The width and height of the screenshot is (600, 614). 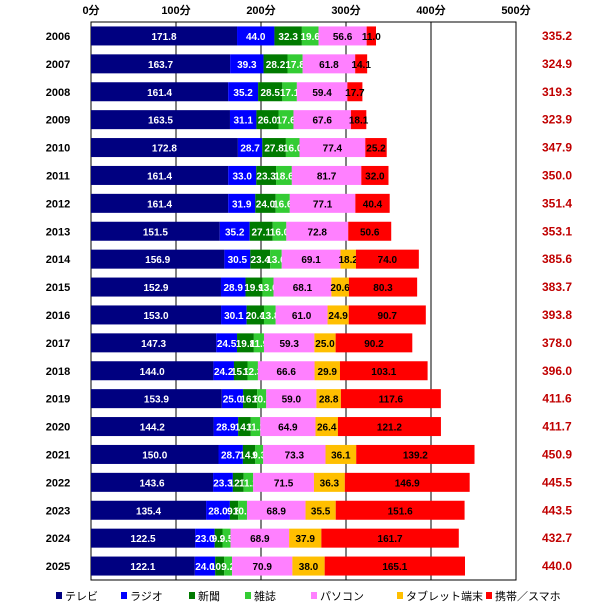 What do you see at coordinates (359, 121) in the screenshot?
I see `data-label: 18.1` at bounding box center [359, 121].